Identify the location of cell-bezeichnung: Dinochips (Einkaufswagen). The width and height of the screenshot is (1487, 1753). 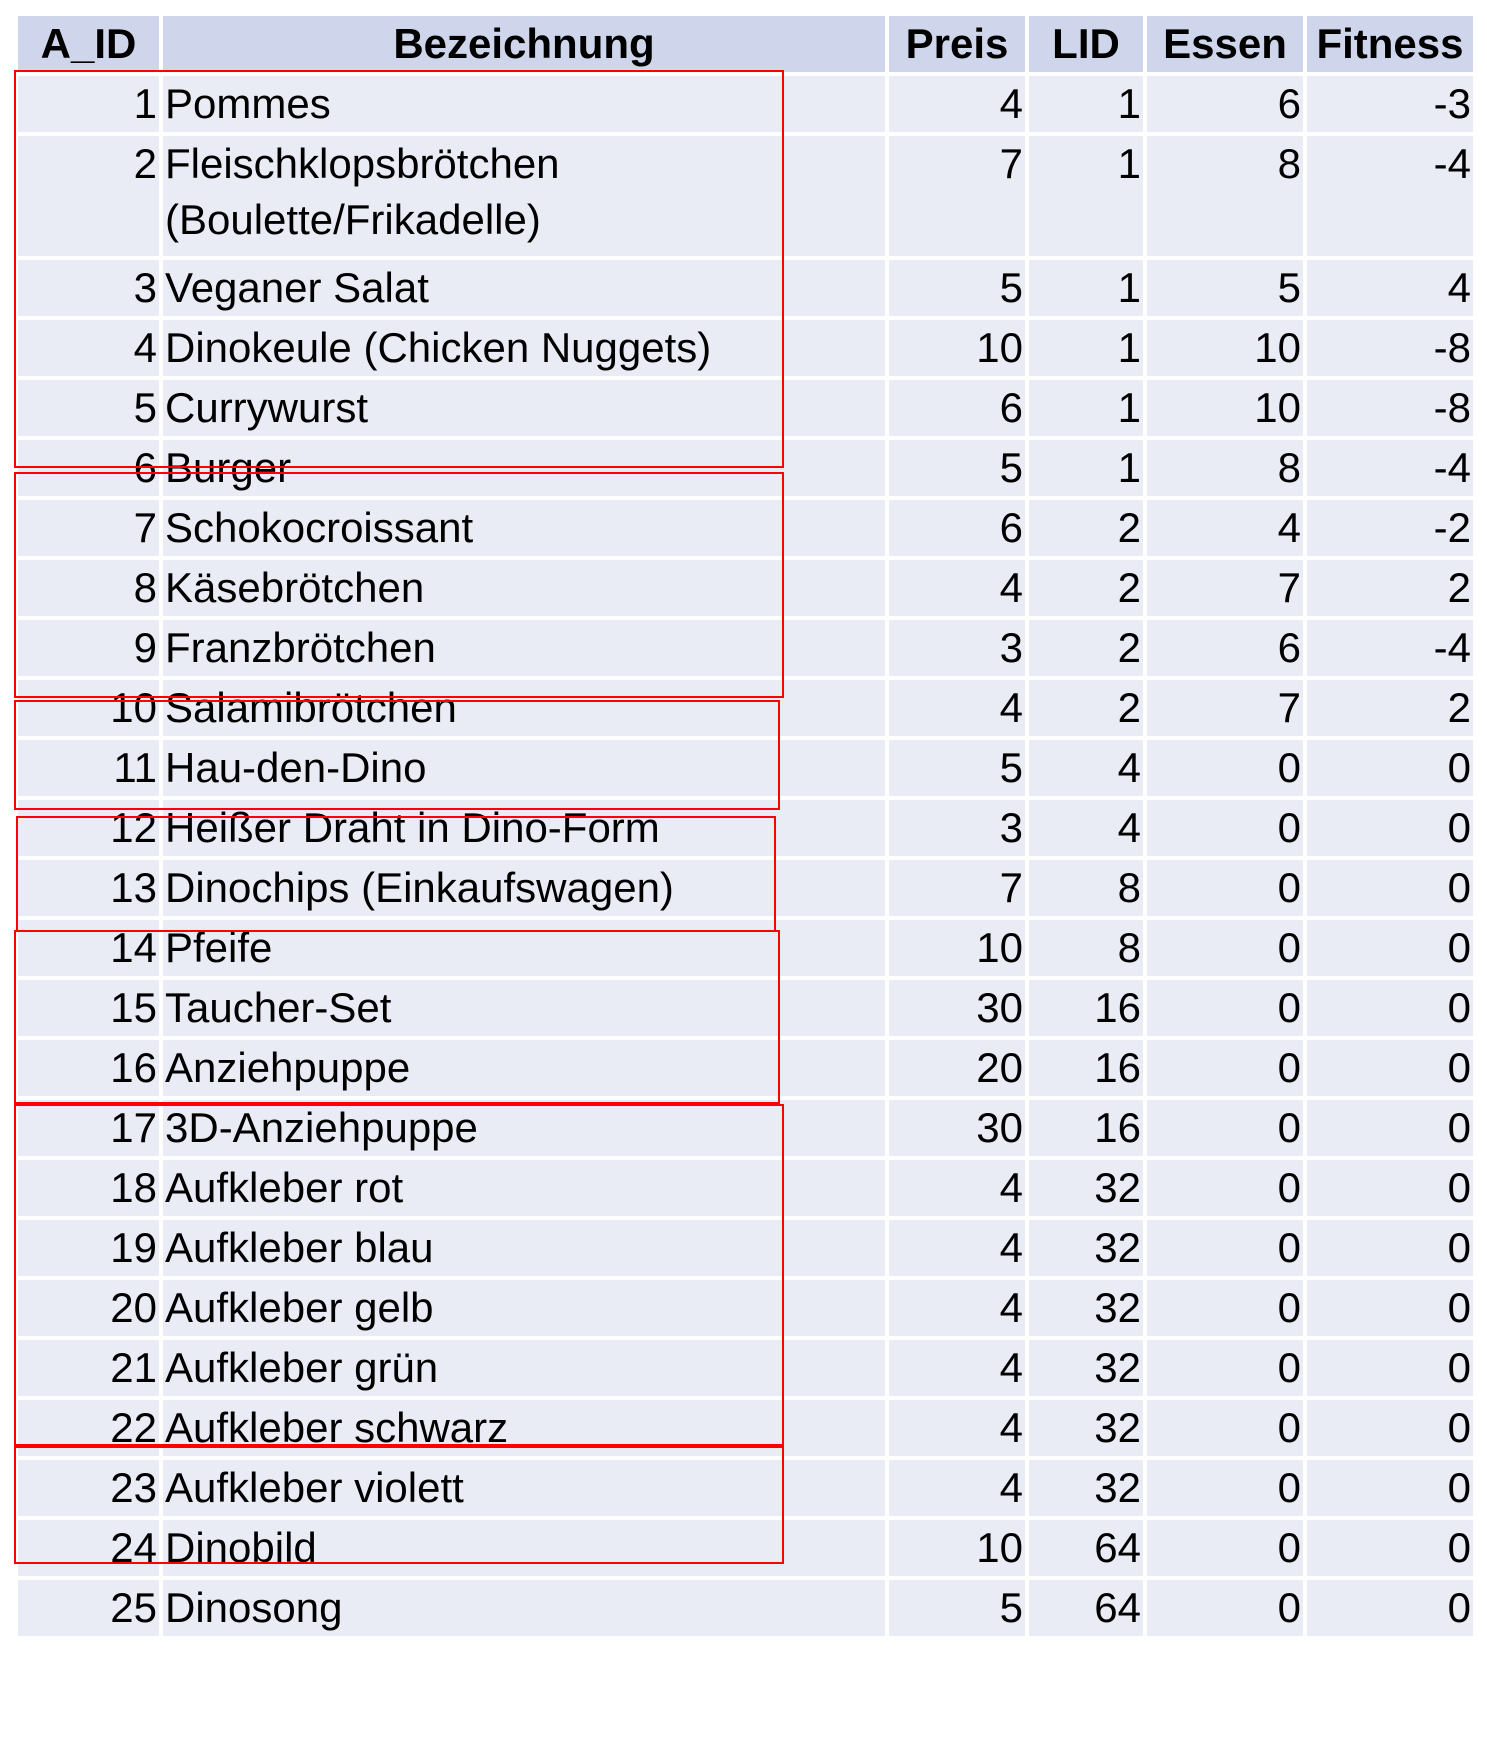
(524, 888).